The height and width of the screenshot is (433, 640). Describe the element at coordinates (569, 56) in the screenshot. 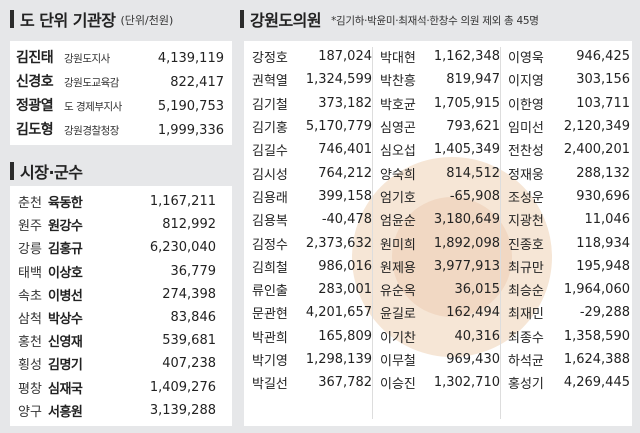

I see `council-row: 이영욱 946,425` at that location.